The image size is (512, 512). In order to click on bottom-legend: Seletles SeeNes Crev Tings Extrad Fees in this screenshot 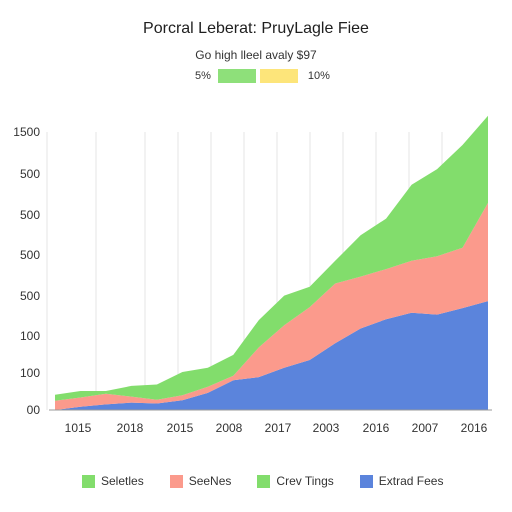, I will do `click(275, 481)`.